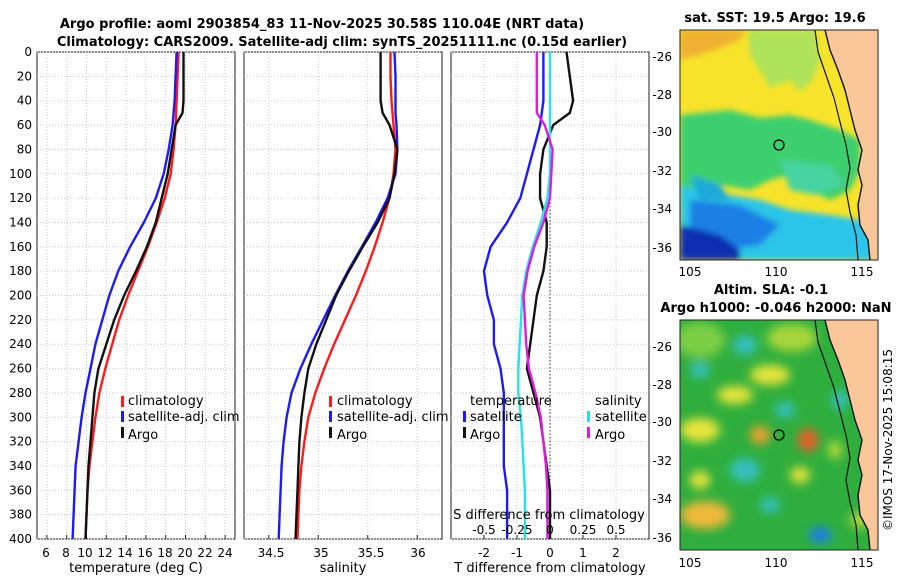  I want to click on depth-tick: 400, so click(20, 539).